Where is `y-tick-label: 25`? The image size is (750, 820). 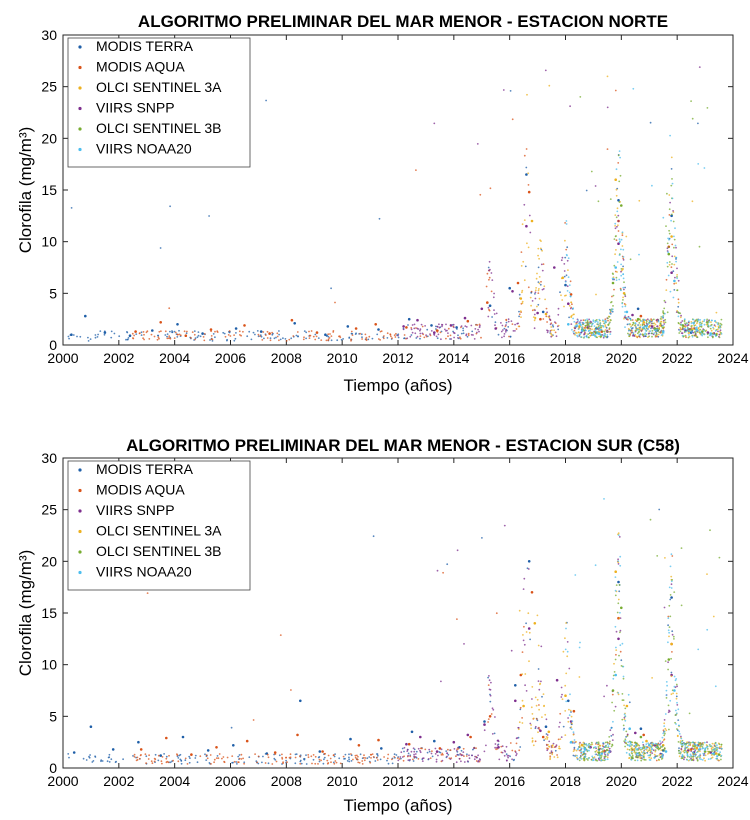 y-tick-label: 25 is located at coordinates (49, 510).